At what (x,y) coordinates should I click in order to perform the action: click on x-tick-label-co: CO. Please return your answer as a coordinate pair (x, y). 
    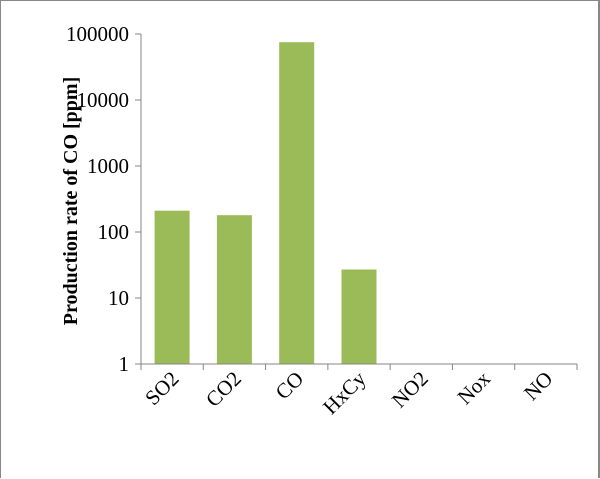
    Looking at the image, I should click on (290, 386).